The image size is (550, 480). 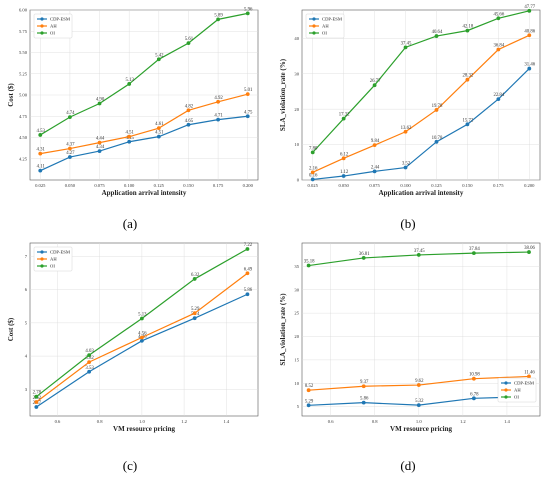 I want to click on data-label: 13.62, so click(x=406, y=128).